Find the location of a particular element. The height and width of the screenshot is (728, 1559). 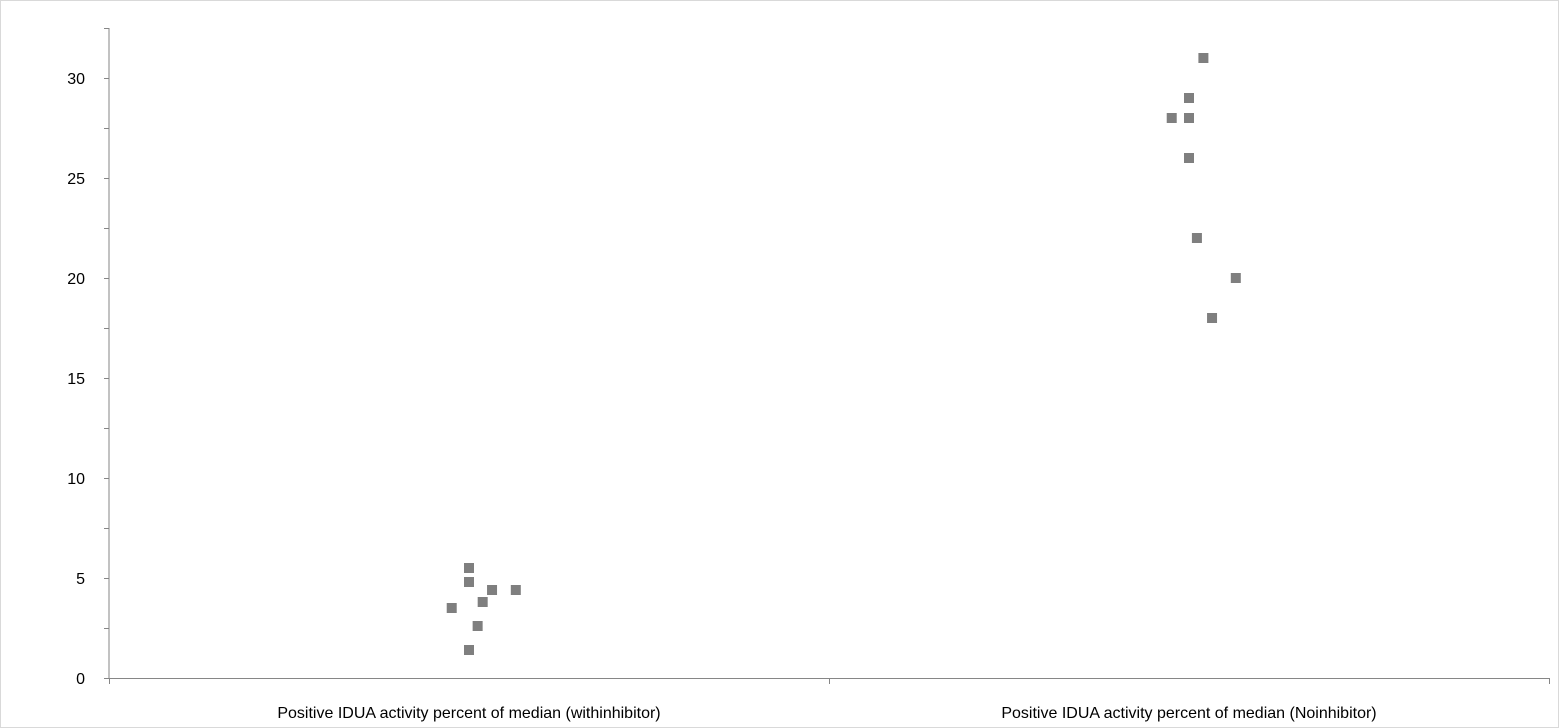

y-tick-label: 15 is located at coordinates (76, 379).